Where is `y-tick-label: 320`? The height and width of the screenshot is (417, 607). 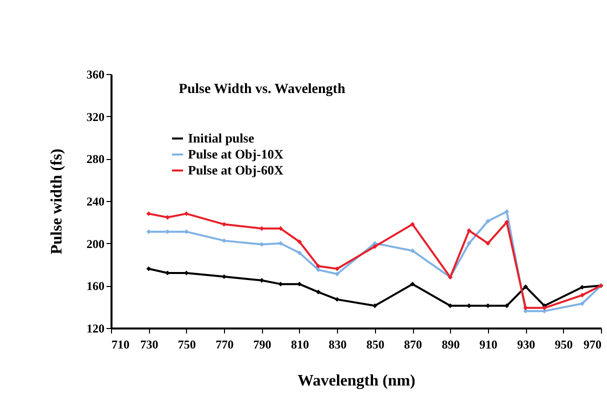
y-tick-label: 320 is located at coordinates (95, 117).